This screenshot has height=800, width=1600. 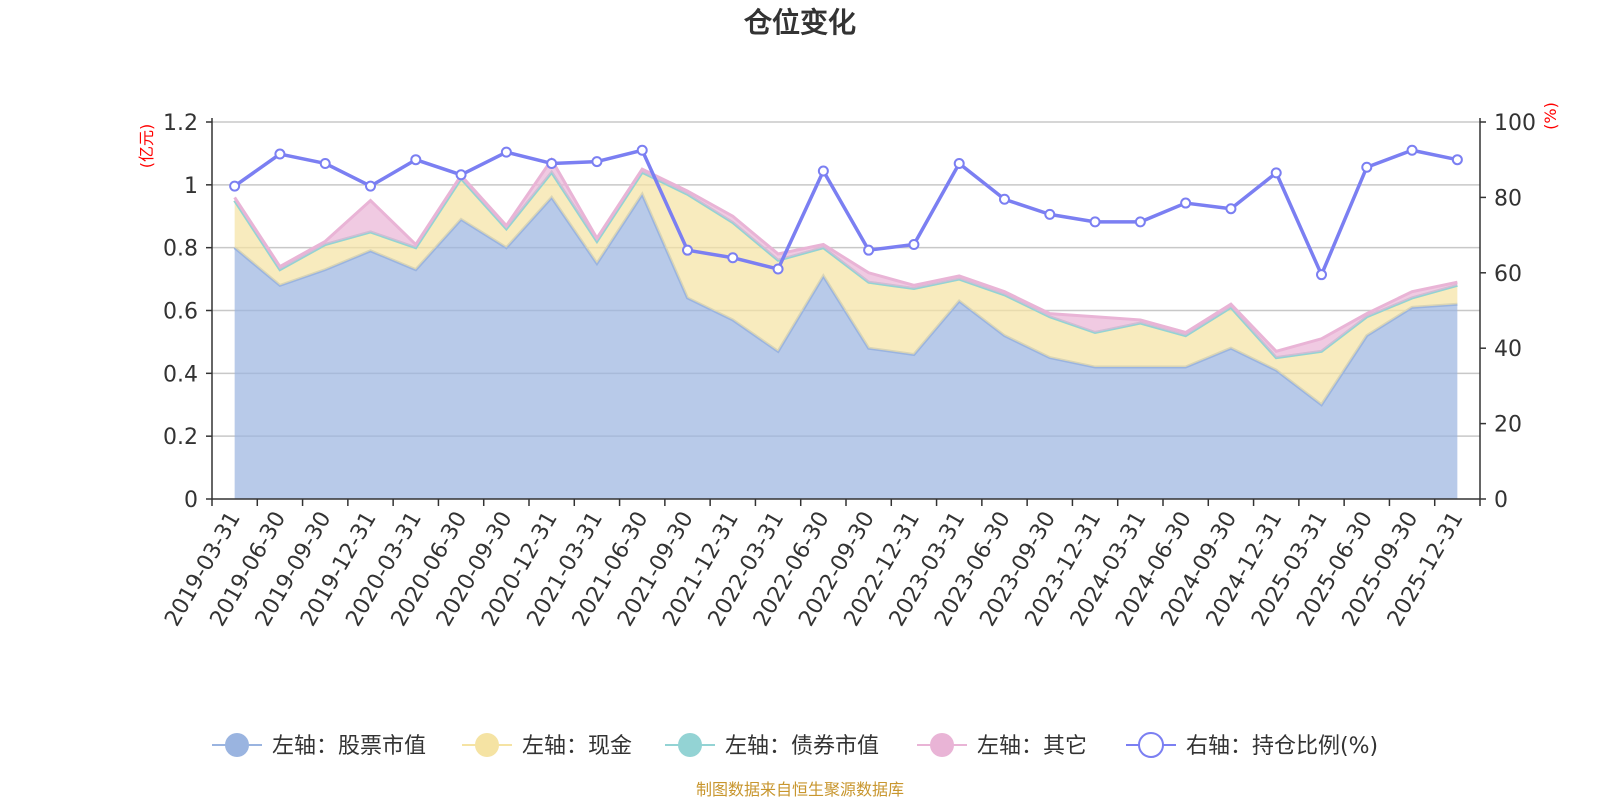 I want to click on right-axis-tick-label: 60, so click(x=1508, y=274).